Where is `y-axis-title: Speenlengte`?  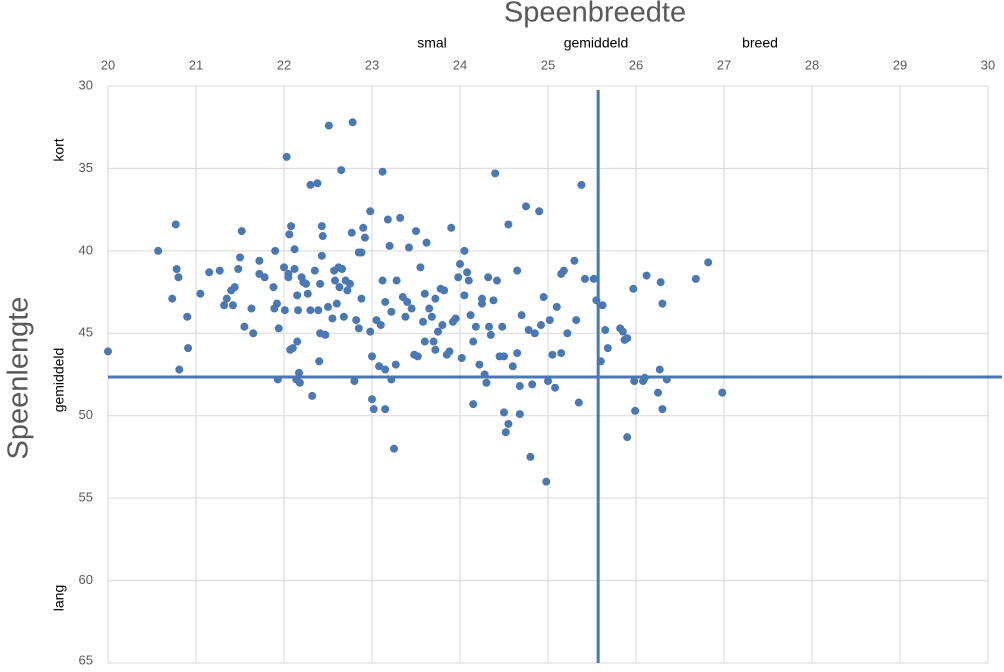
y-axis-title: Speenlengte is located at coordinates (19, 378).